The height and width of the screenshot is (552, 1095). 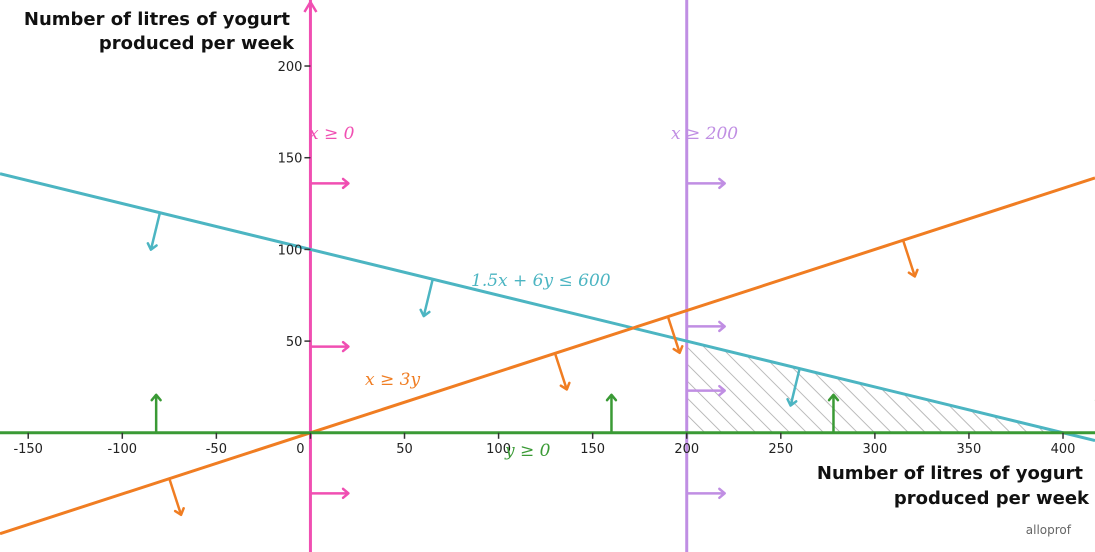 I want to click on y-tick-label-150: 150, so click(x=290, y=159).